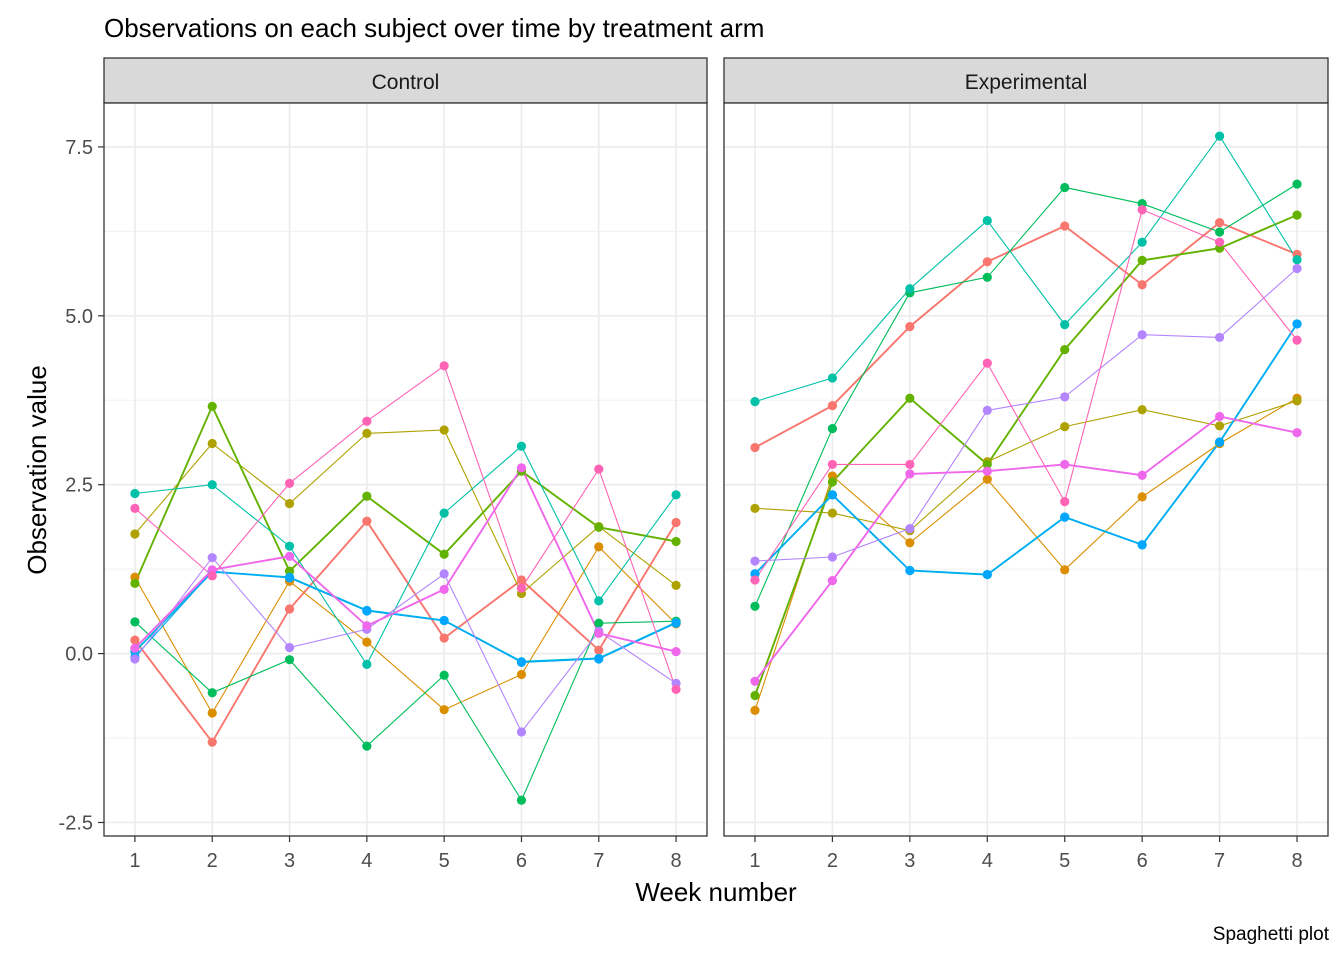  Describe the element at coordinates (521, 861) in the screenshot. I see `x-tick-label: 6` at that location.